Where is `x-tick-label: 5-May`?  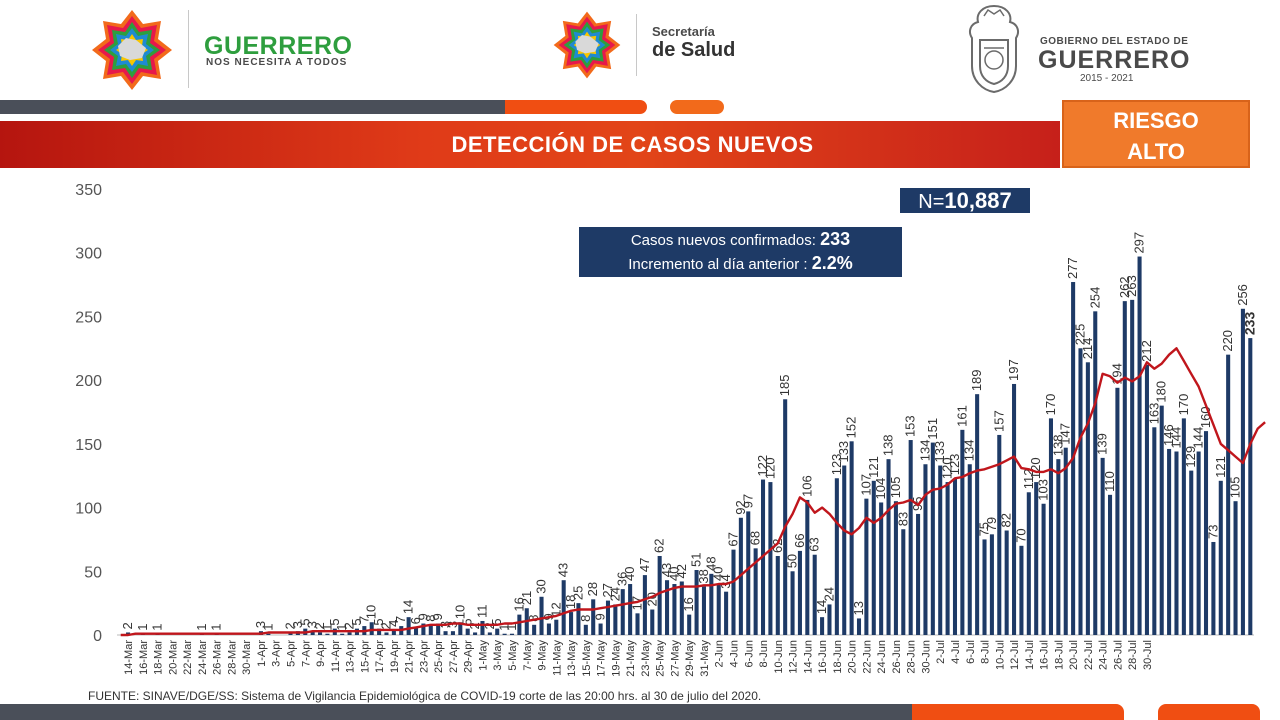
x-tick-label: 5-May is located at coordinates (513, 655).